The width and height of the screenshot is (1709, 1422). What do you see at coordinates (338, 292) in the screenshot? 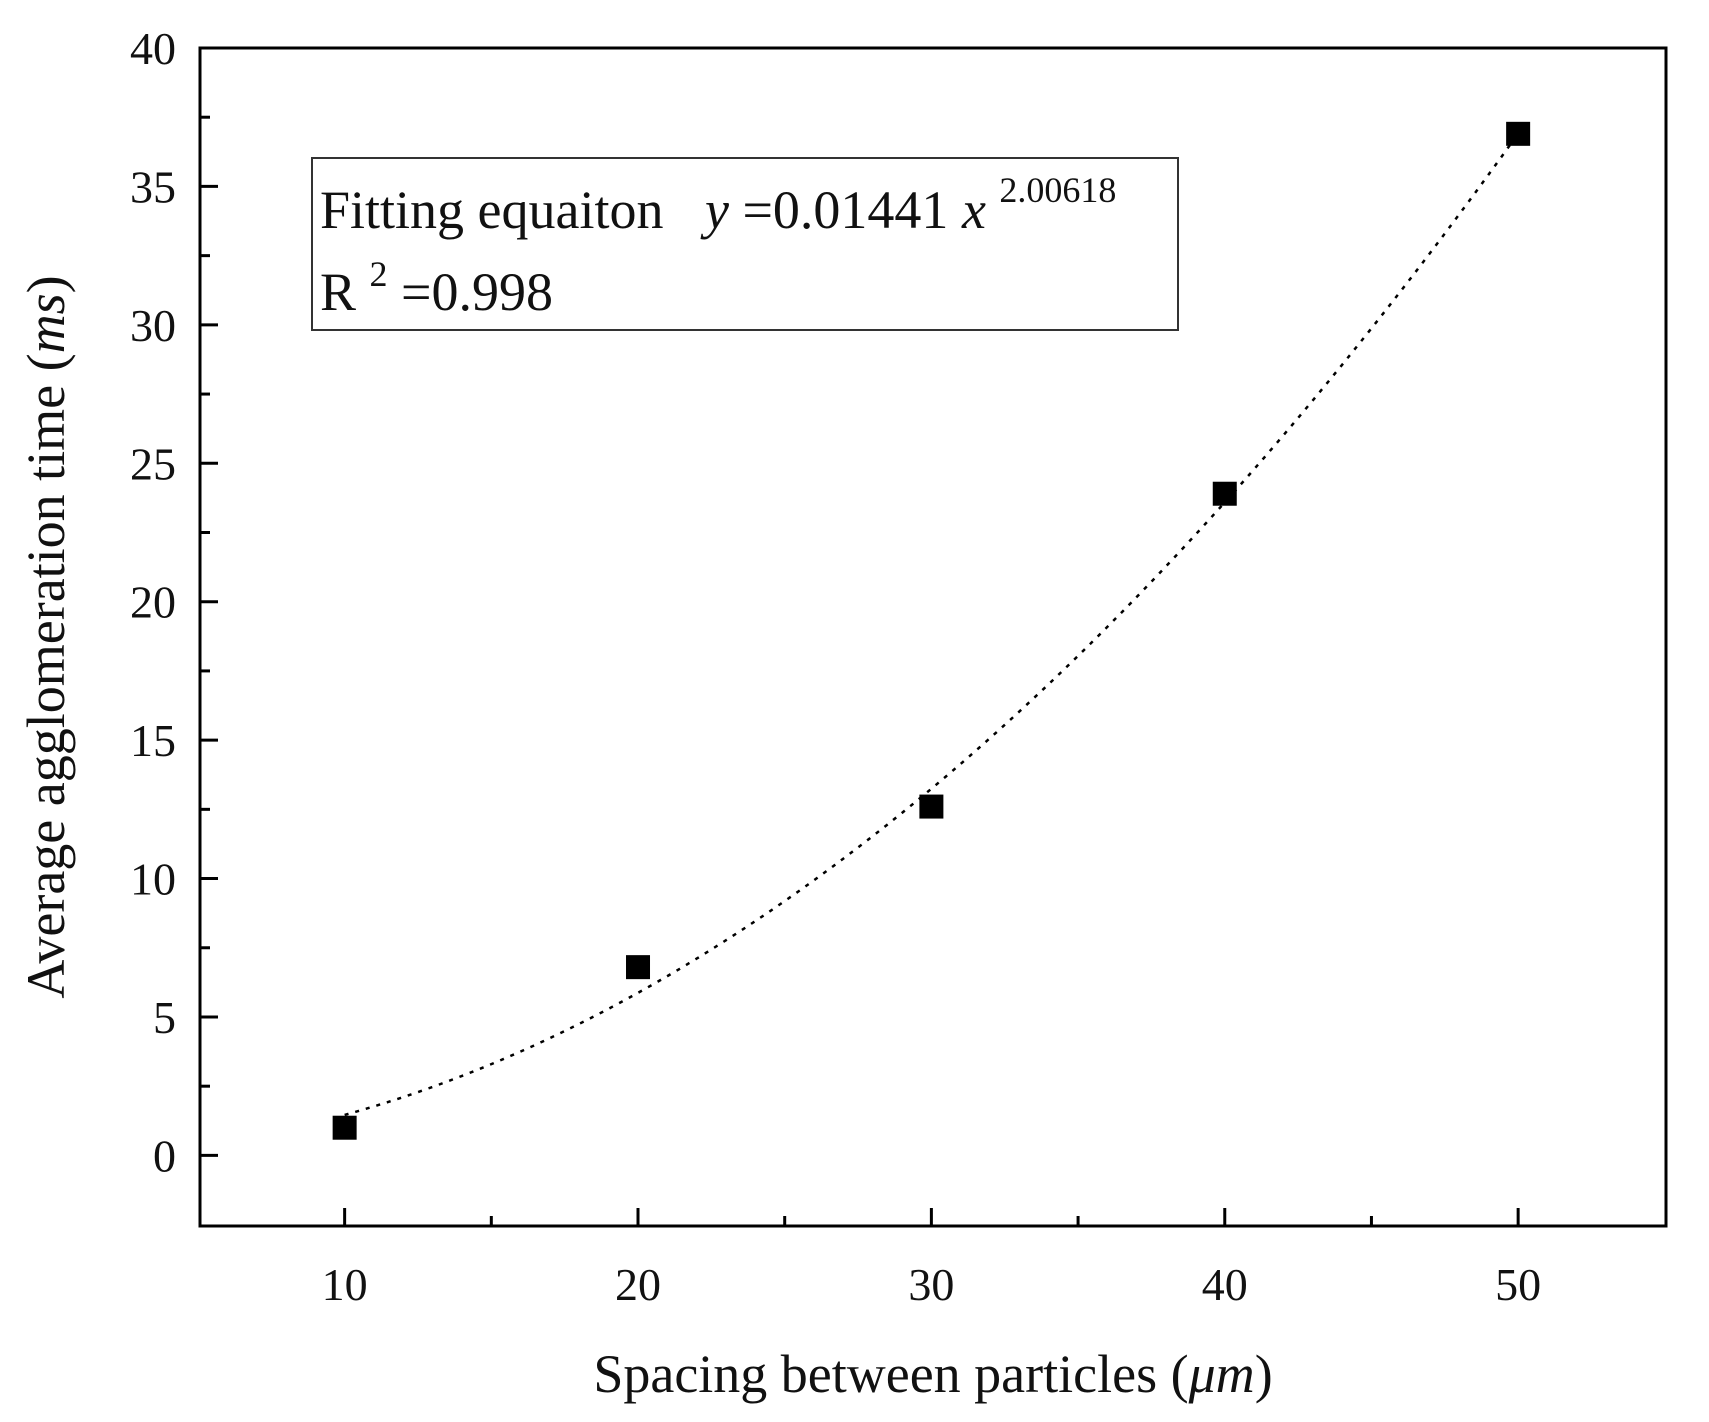
I see `annotation-r: R` at bounding box center [338, 292].